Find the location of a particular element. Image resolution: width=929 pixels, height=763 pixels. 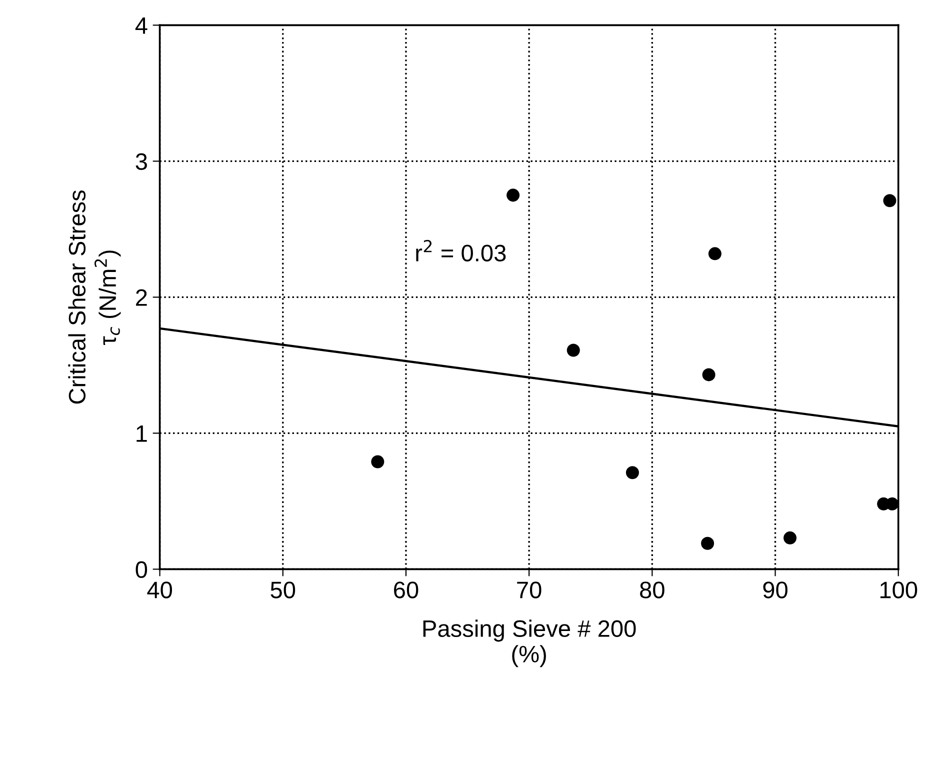

x-tick-label: 60 is located at coordinates (406, 590).